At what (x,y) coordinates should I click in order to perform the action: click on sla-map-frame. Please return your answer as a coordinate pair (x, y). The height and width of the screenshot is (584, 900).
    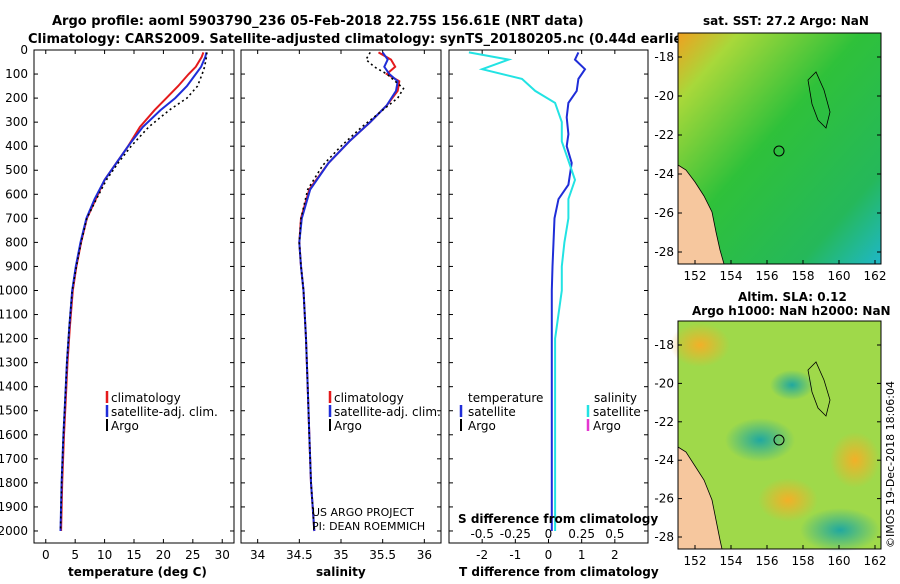
    Looking at the image, I should click on (779, 435).